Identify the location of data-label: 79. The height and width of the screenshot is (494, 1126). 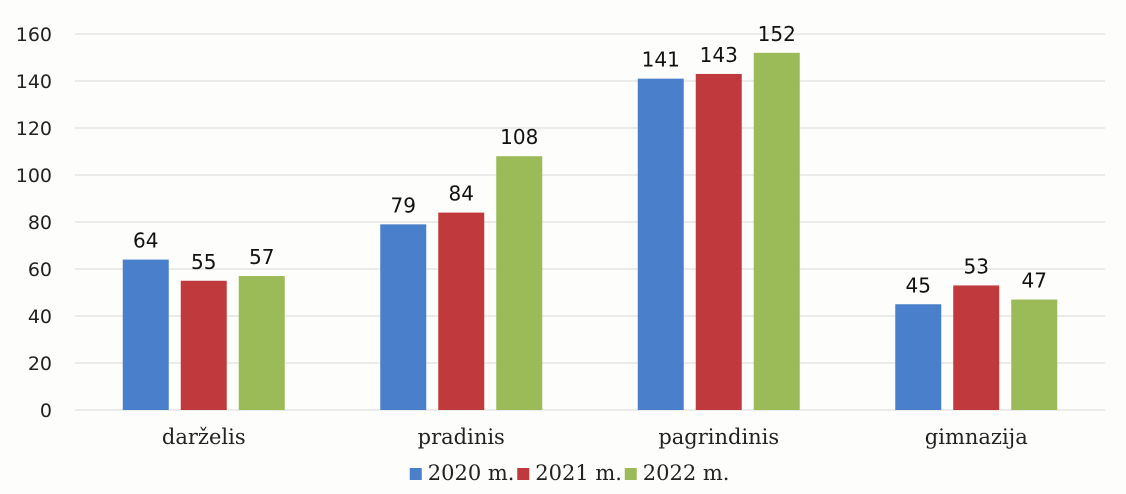
(403, 205).